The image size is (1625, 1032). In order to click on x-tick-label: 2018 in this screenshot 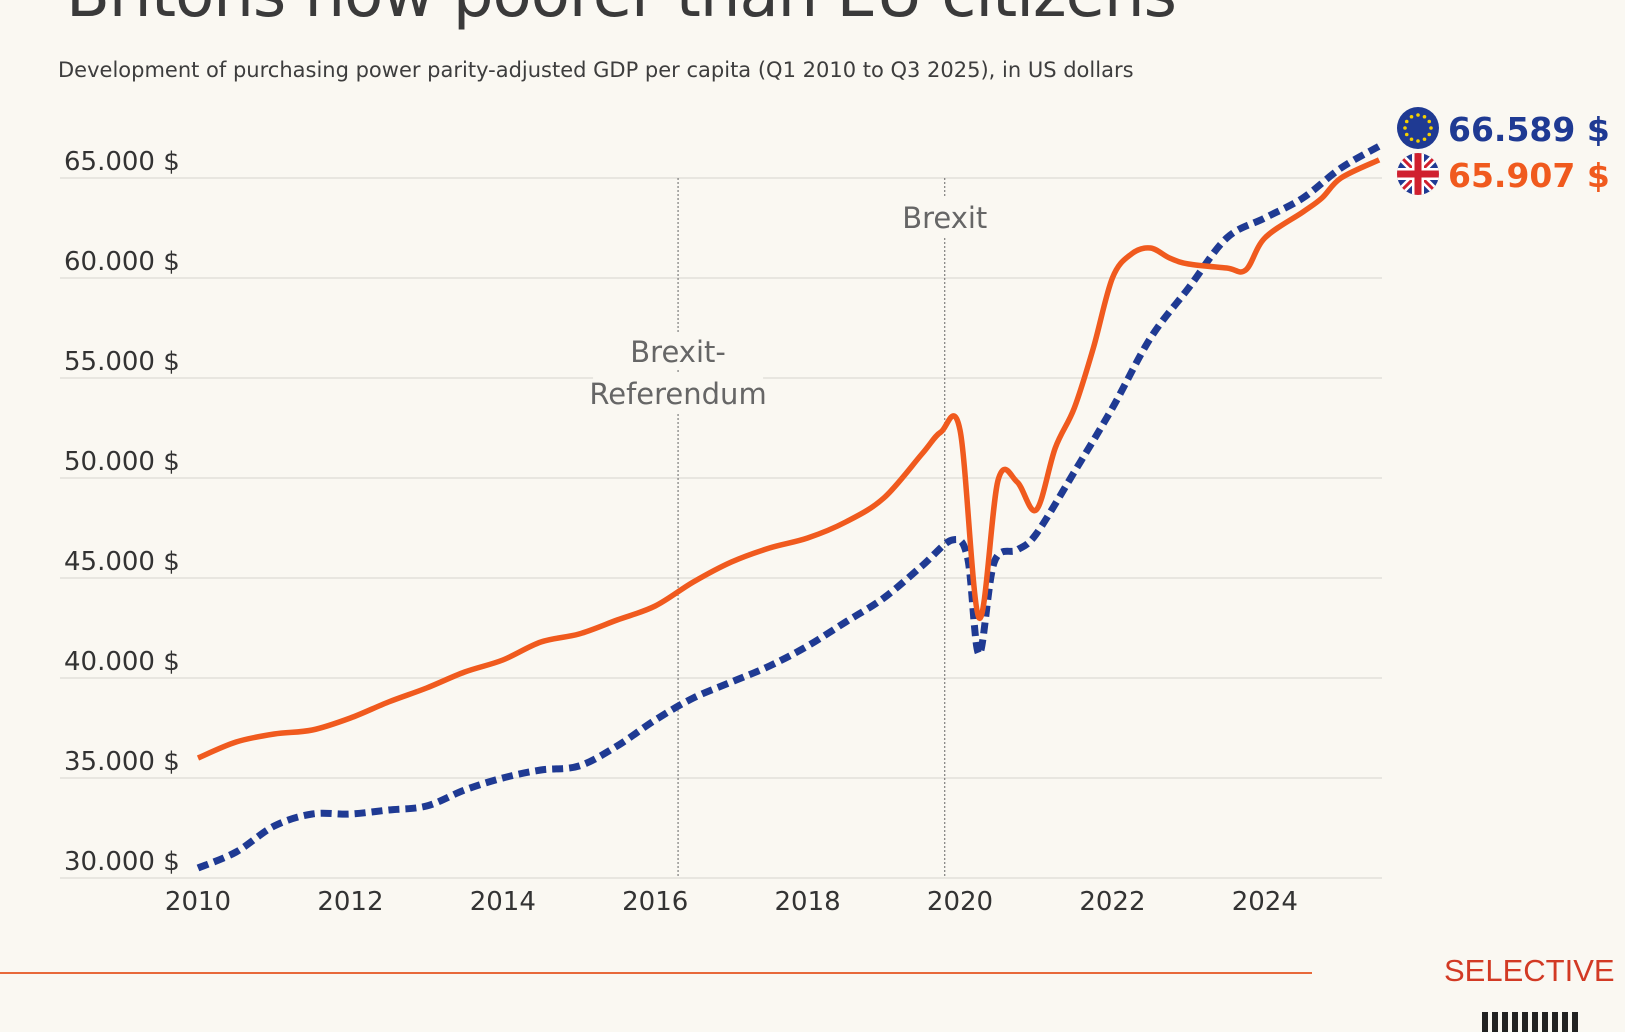, I will do `click(808, 902)`.